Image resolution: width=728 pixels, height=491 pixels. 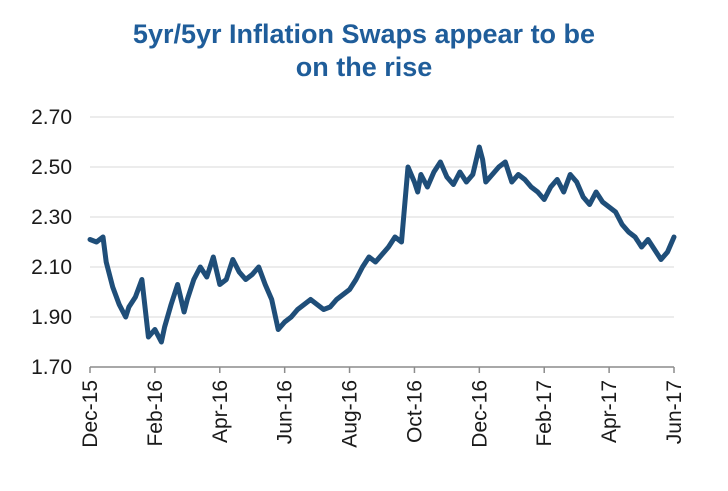 What do you see at coordinates (51, 167) in the screenshot?
I see `y-tick-label: 2.50` at bounding box center [51, 167].